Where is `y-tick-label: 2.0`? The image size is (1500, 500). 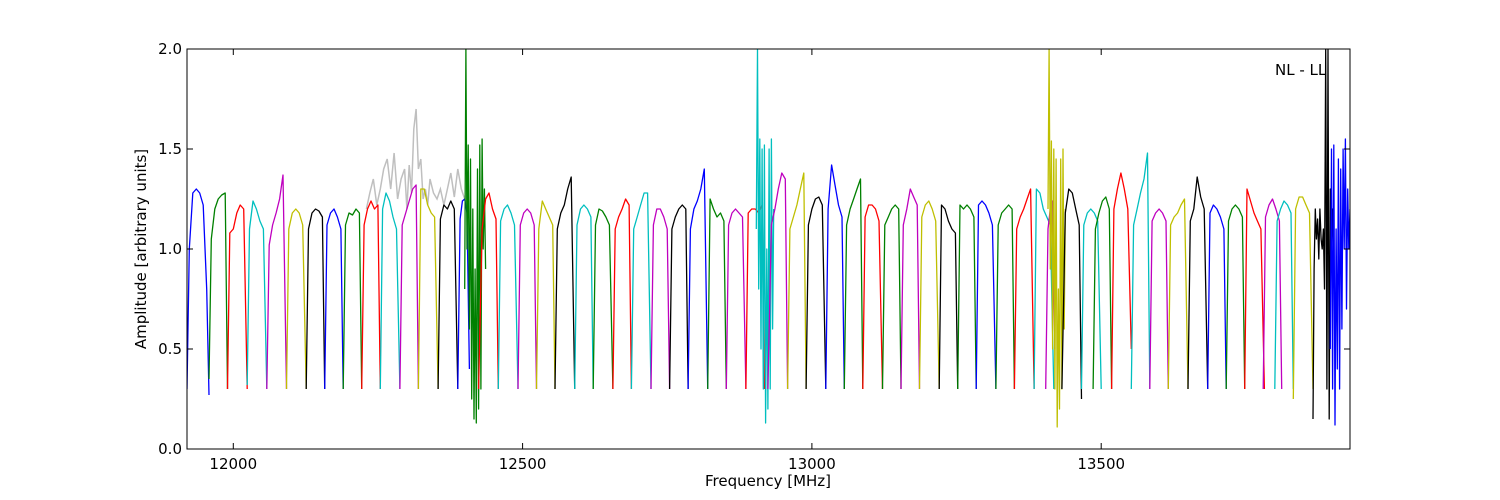 y-tick-label: 2.0 is located at coordinates (170, 49).